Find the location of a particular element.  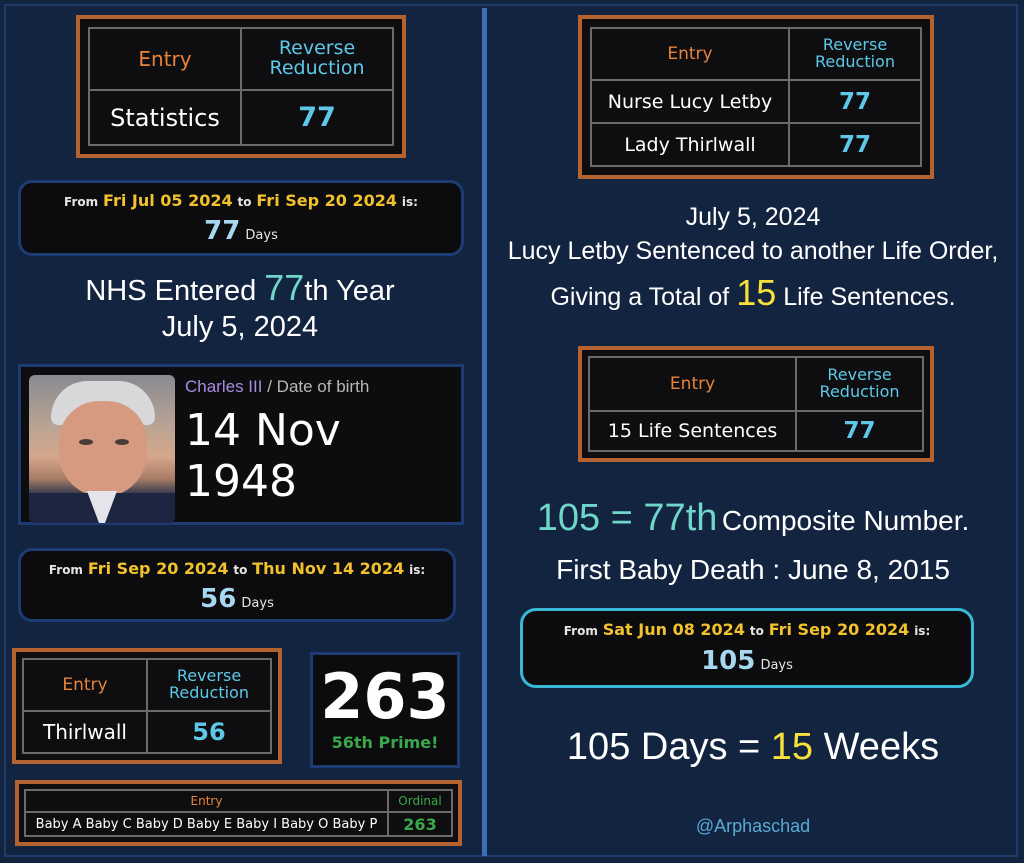

table-cell-entry: Statistics is located at coordinates (165, 117).